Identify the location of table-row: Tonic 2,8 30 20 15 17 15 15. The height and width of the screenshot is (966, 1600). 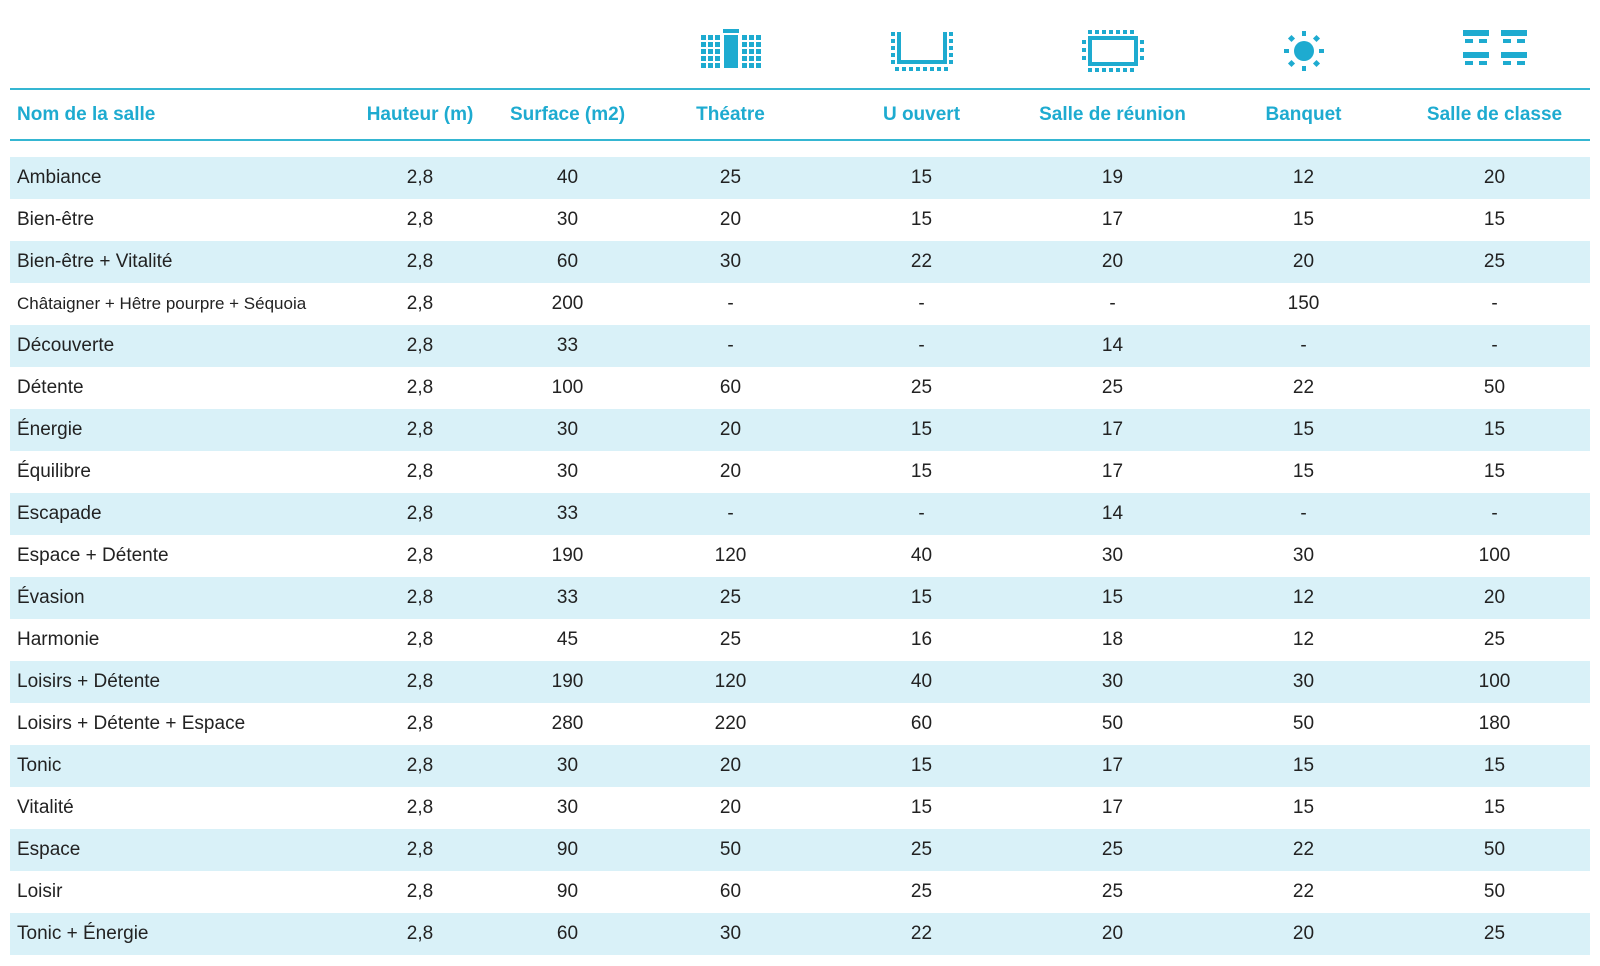
(800, 766).